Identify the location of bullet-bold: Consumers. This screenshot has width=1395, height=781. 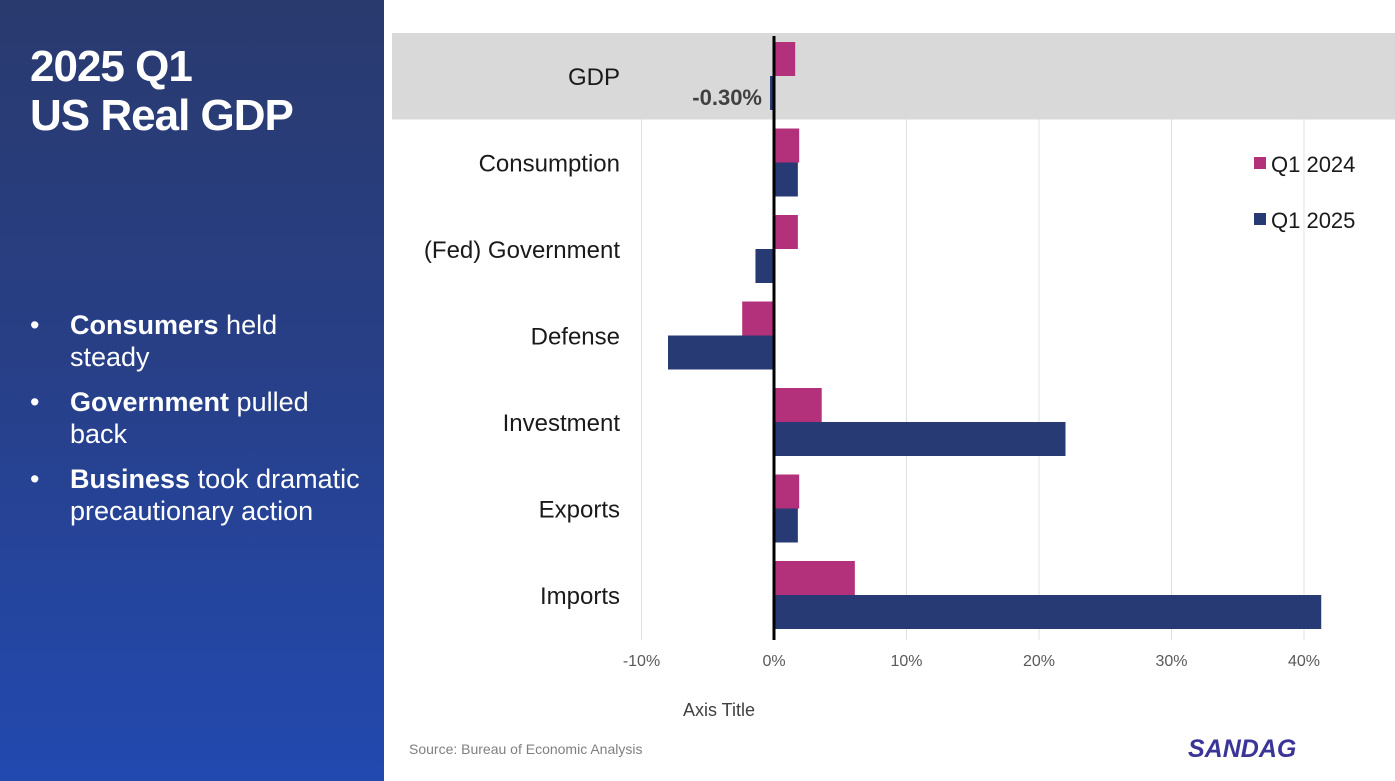
(144, 325).